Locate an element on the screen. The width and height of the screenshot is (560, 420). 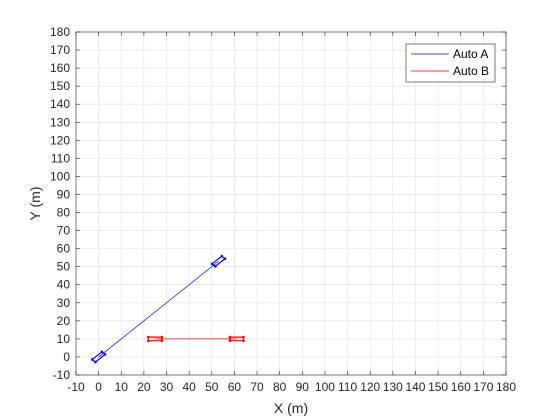
plot-series is located at coordinates (167, 309).